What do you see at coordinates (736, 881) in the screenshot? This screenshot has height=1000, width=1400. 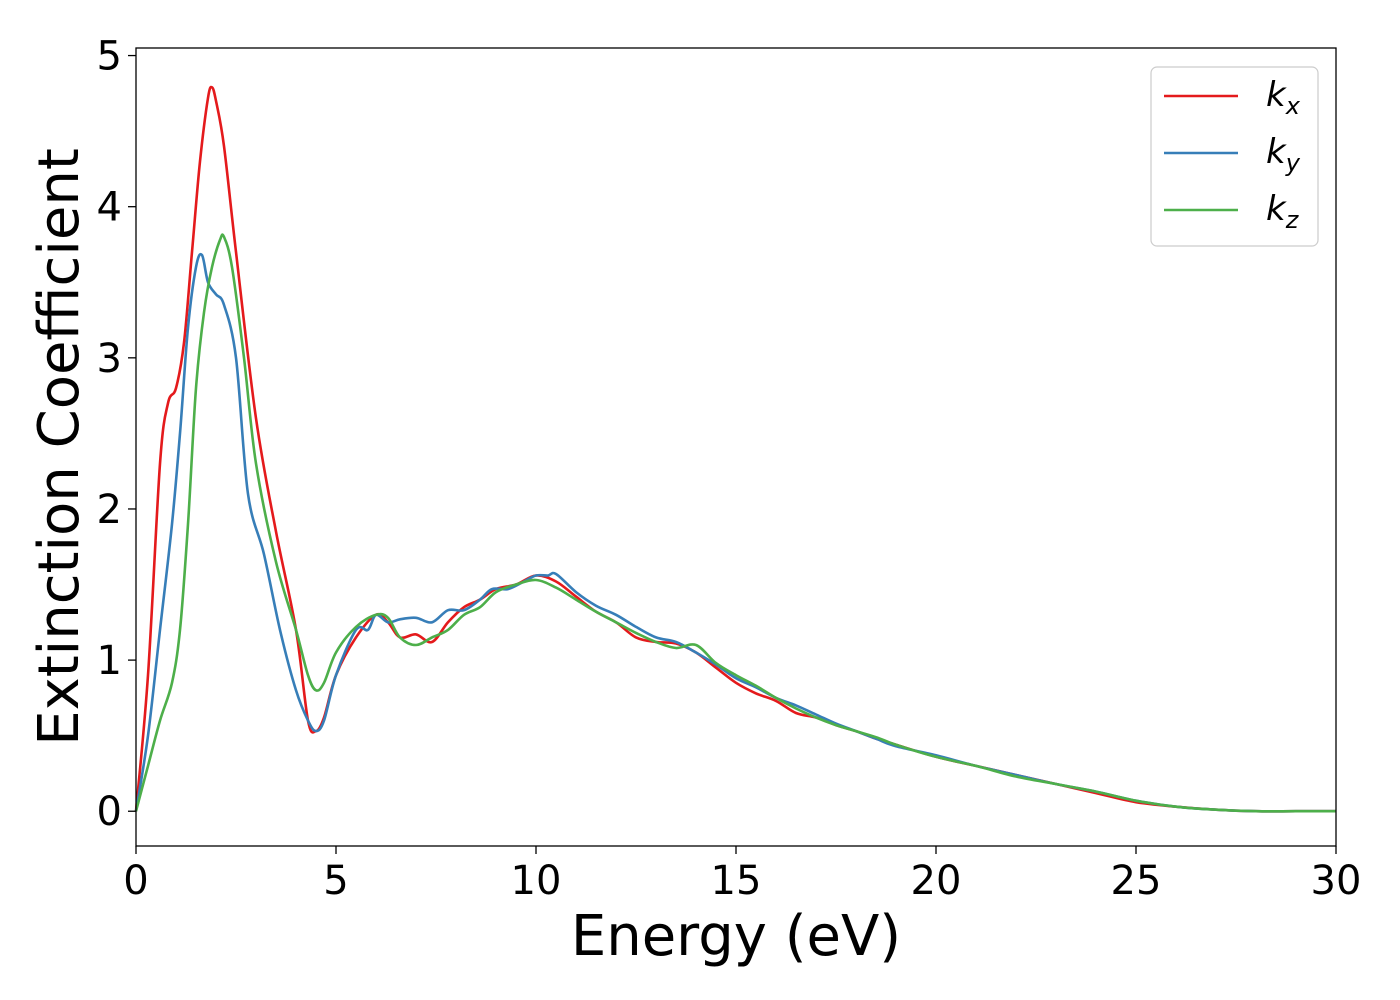 I see `x-tick-label: 15` at bounding box center [736, 881].